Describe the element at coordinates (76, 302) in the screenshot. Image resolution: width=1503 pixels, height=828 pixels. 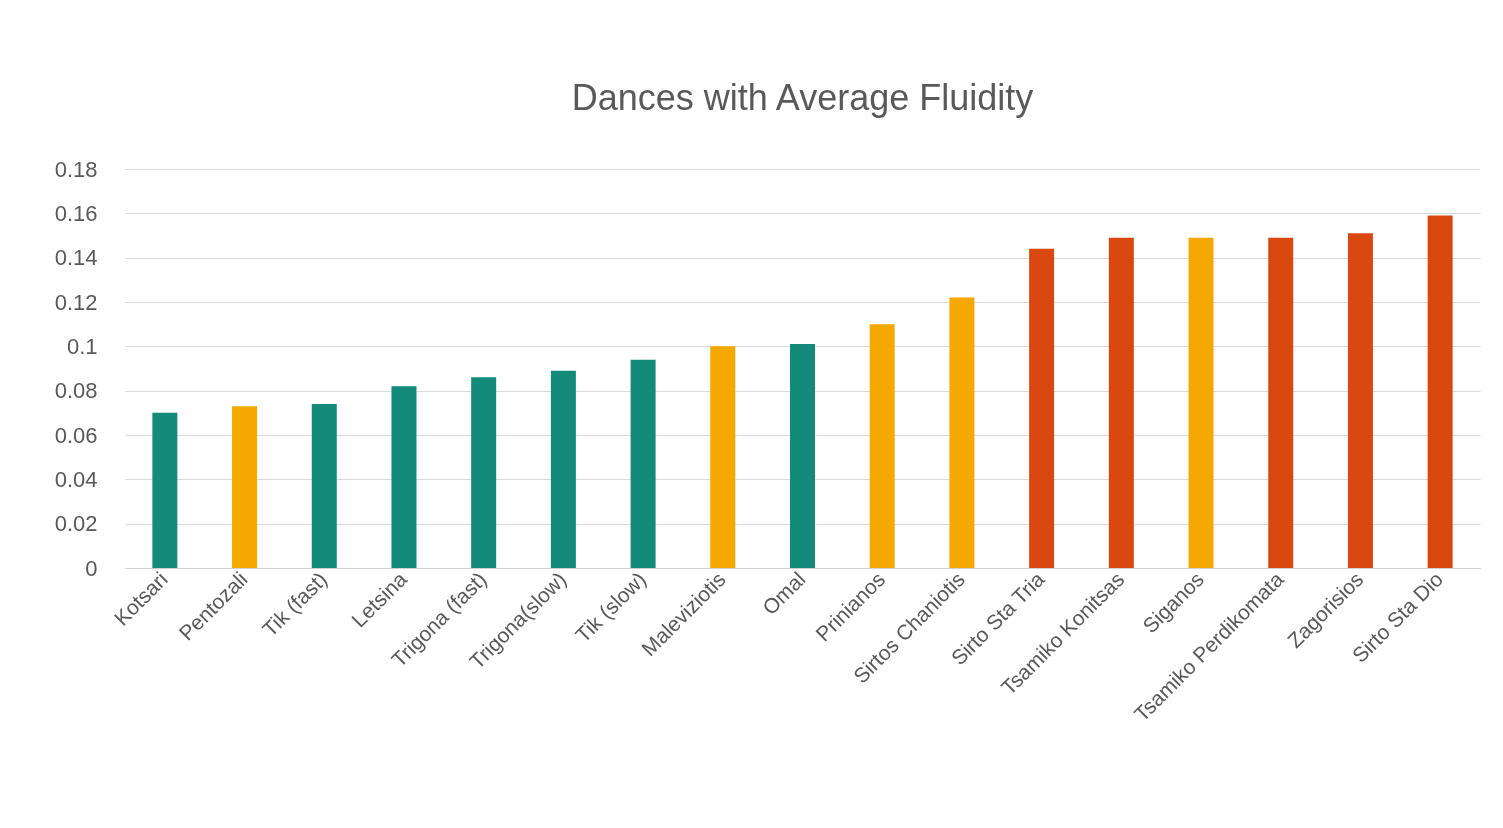
I see `y-tick-label: 0.12` at that location.